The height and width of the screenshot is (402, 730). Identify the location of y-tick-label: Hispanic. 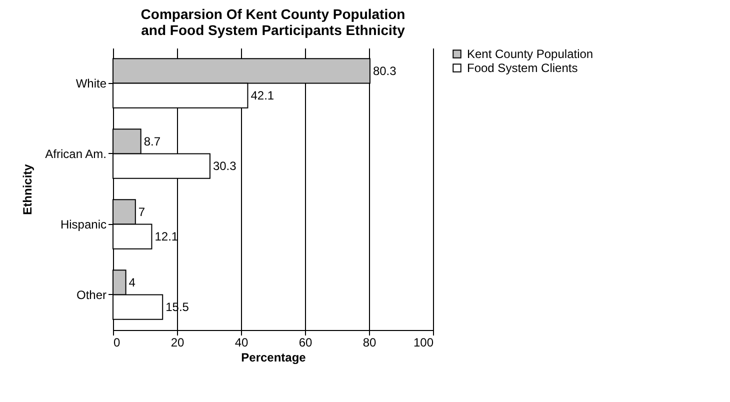
(83, 224).